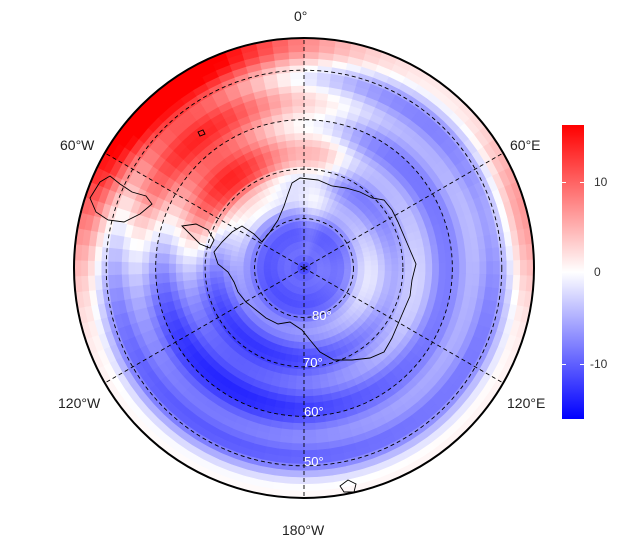 This screenshot has height=557, width=625. Describe the element at coordinates (525, 145) in the screenshot. I see `lon-label-60e: 60°E` at that location.